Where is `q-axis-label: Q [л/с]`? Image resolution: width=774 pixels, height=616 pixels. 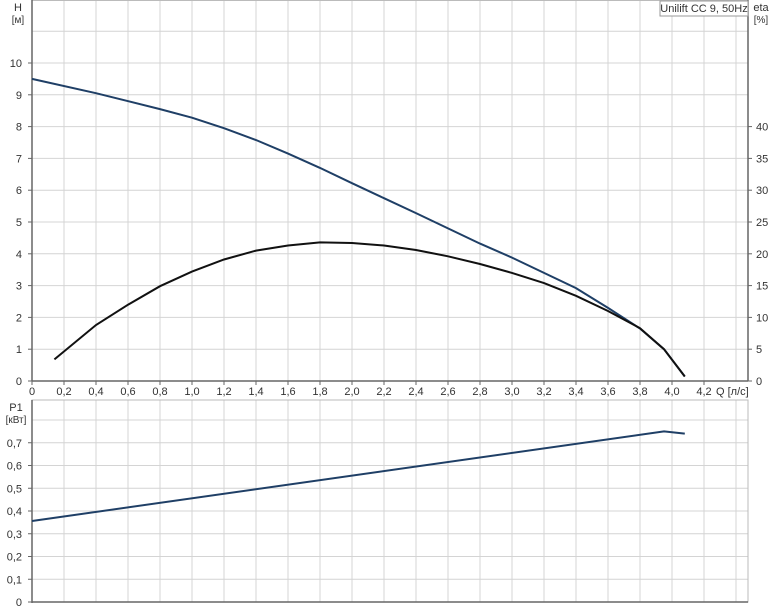 q-axis-label: Q [л/с] is located at coordinates (732, 392).